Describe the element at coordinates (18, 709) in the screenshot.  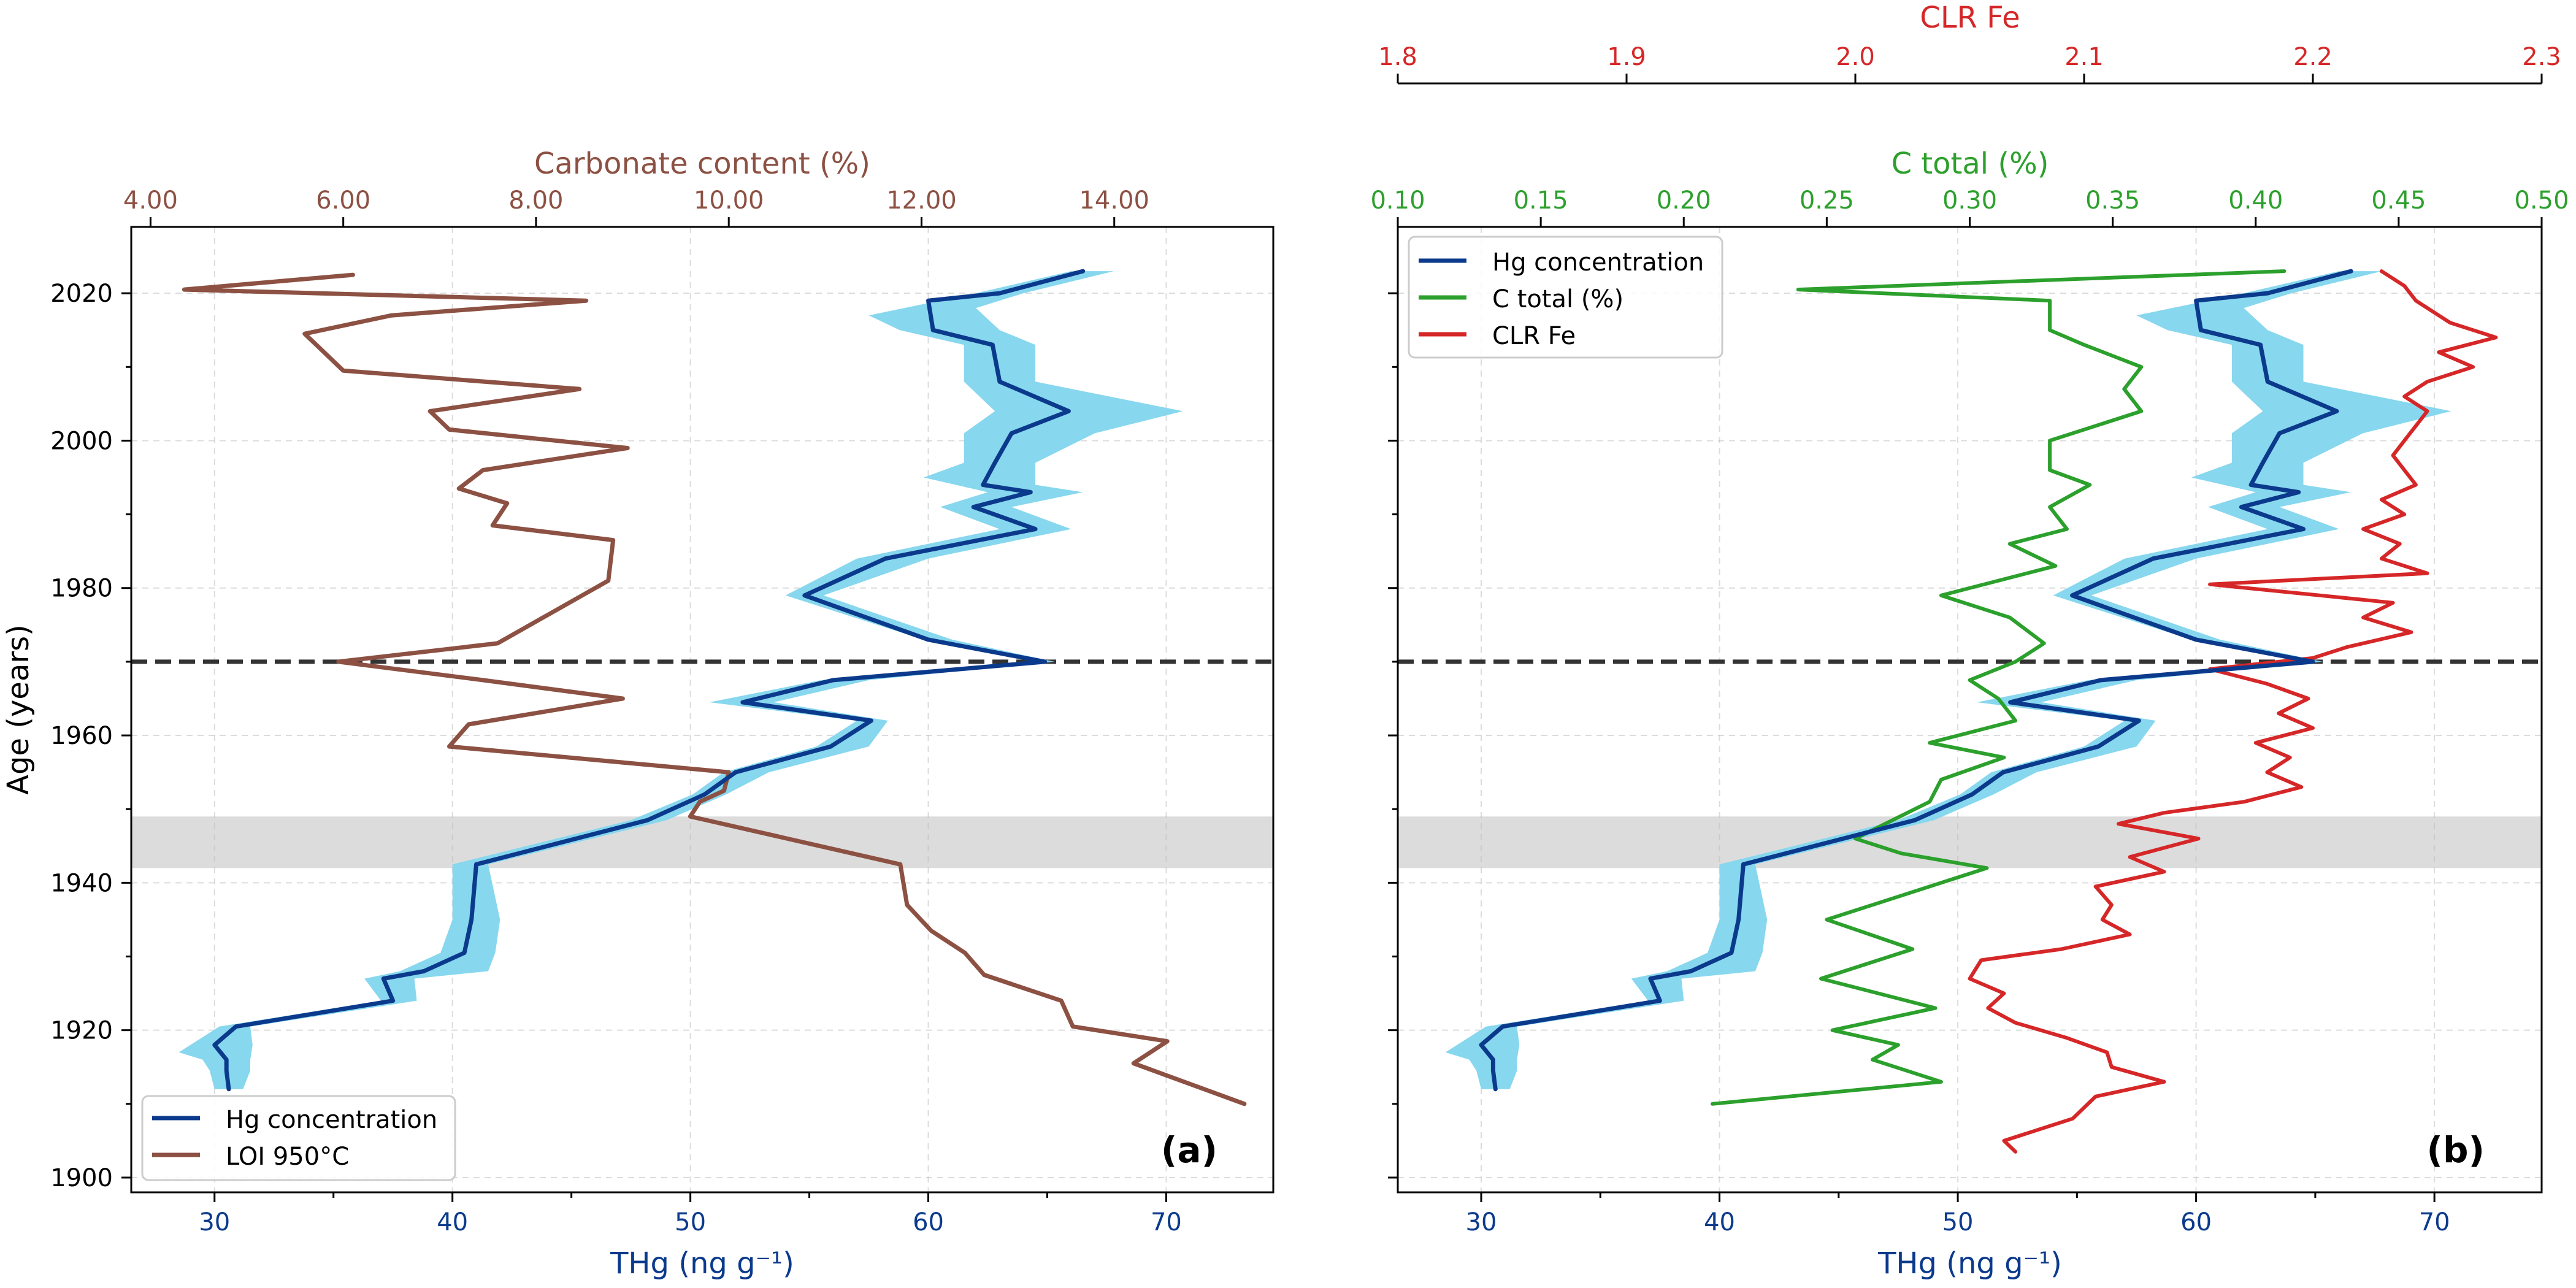
I see `a-y-axis-label: Age (years)` at that location.